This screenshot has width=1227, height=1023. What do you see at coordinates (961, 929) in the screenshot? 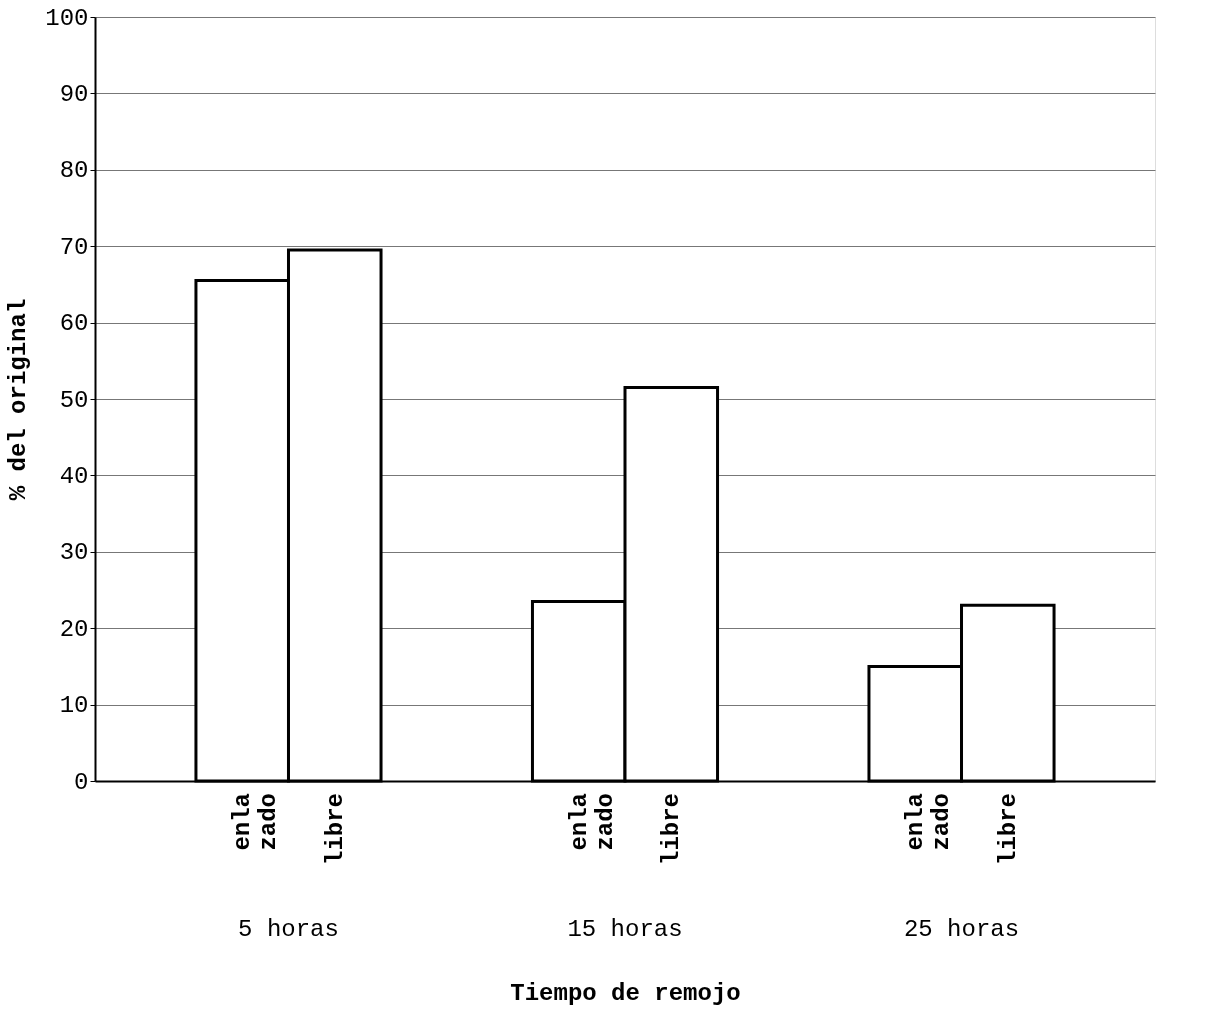
I see `x-tick-label: 25 horas` at bounding box center [961, 929].